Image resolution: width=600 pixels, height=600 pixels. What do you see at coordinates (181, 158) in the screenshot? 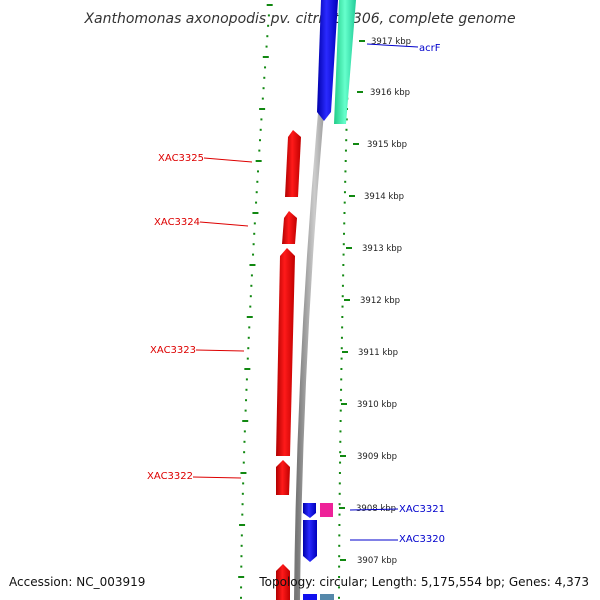
I see `label-XAC3325: XAC3325` at bounding box center [181, 158].